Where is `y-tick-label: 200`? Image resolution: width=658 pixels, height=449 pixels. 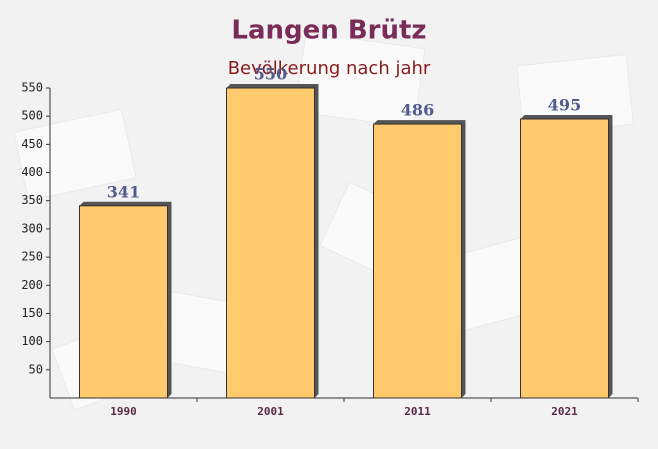 y-tick-label: 200 is located at coordinates (32, 285).